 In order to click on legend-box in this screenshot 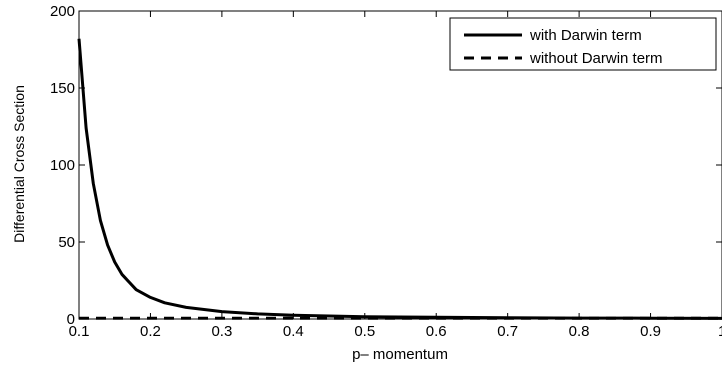, I will do `click(583, 44)`.